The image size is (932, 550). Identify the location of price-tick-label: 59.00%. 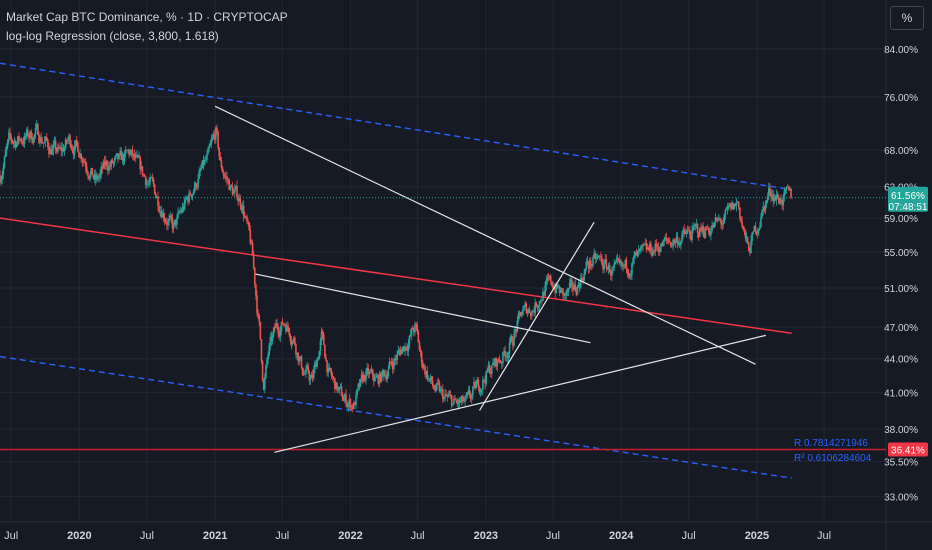
(901, 219).